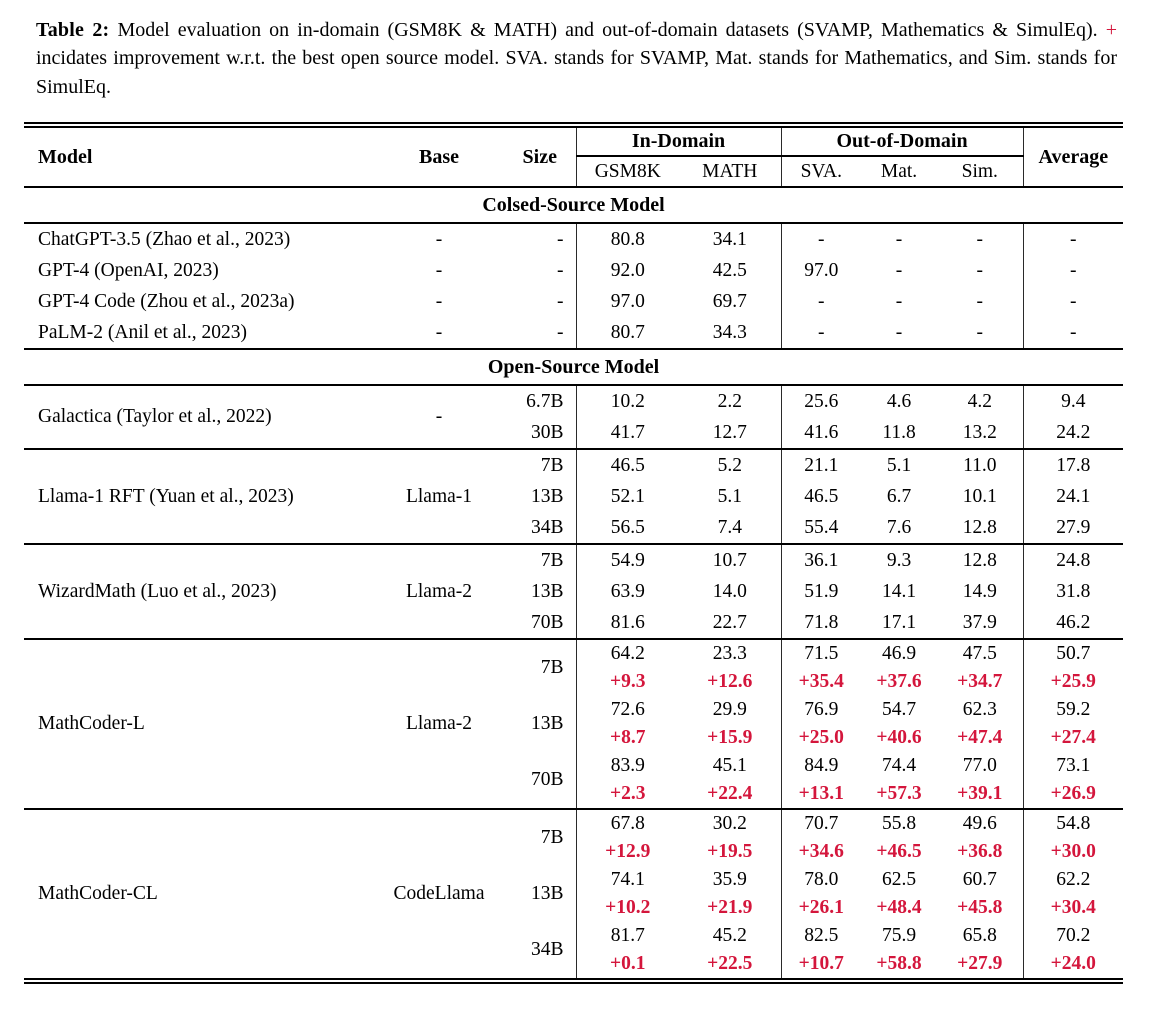 This screenshot has width=1149, height=1020. I want to click on value-cell: 41.6, so click(821, 433).